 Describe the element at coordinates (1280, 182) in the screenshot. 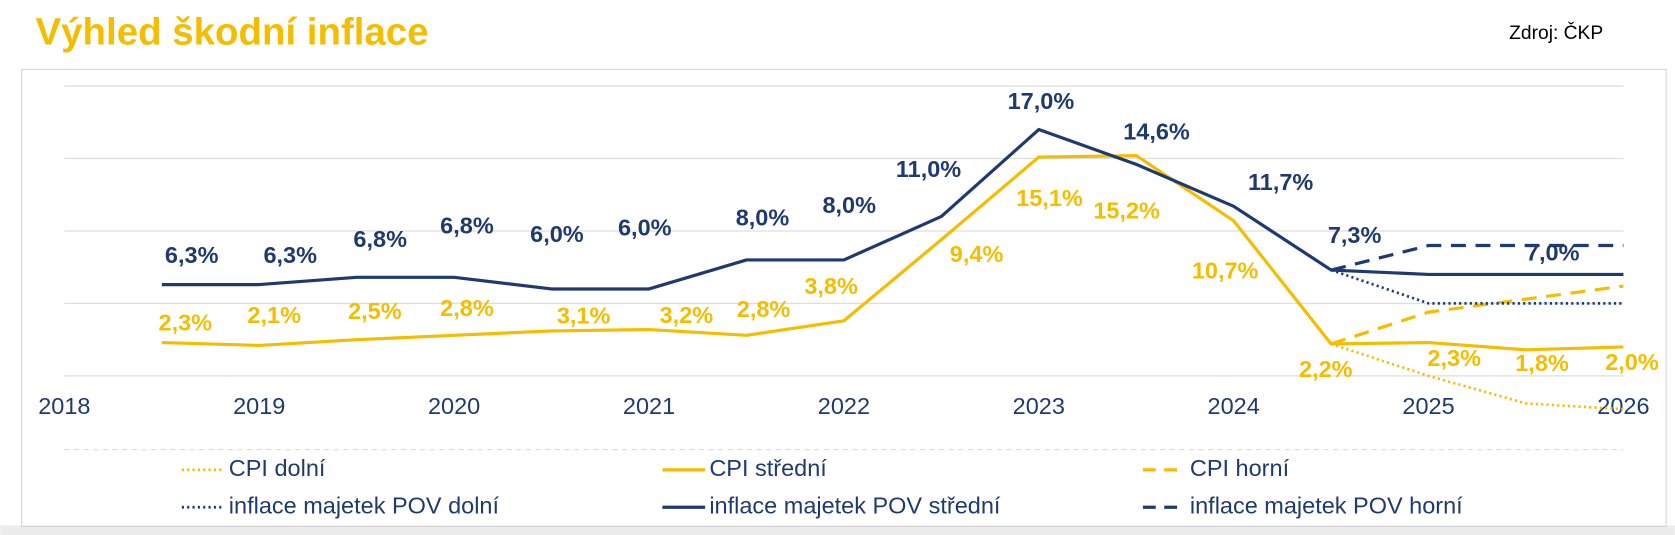

I see `data-label: 11,7%` at that location.